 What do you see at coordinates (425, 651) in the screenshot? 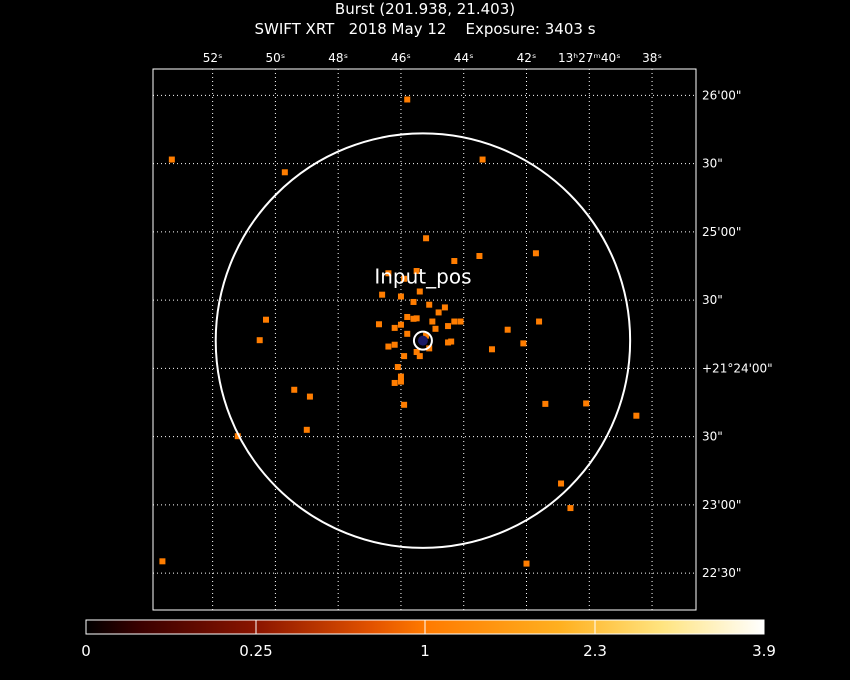
I see `colorbar-tick-label: 1` at bounding box center [425, 651].